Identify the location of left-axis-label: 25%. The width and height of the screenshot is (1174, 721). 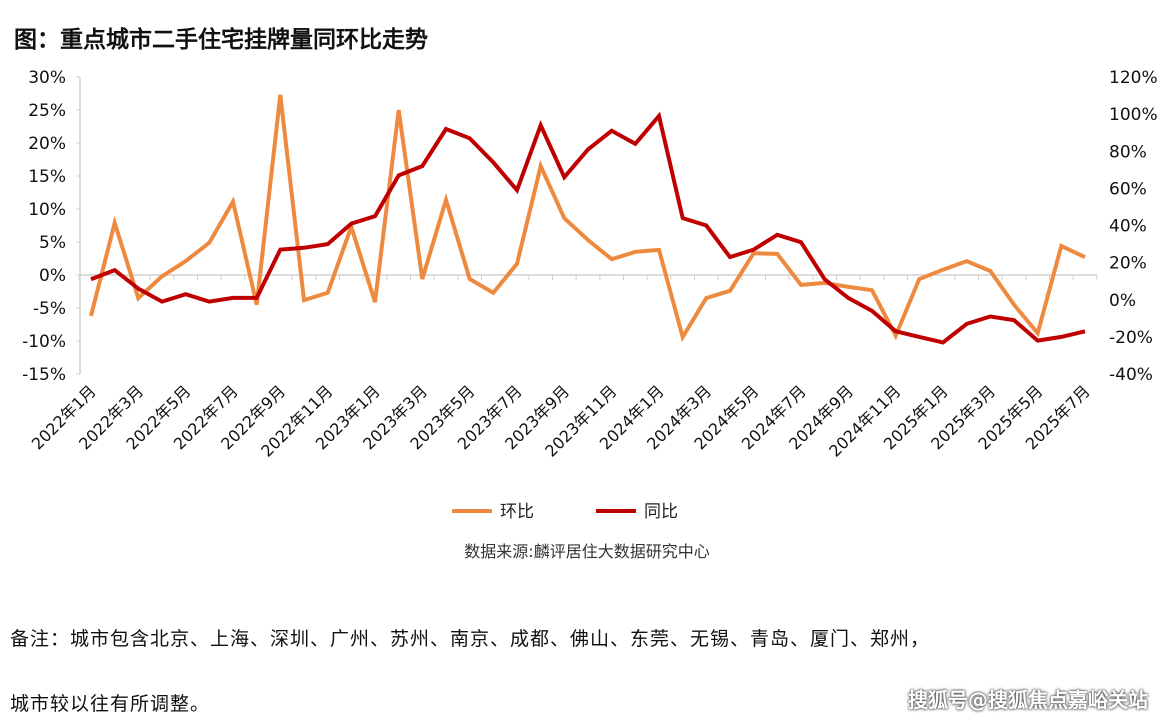
(47, 111).